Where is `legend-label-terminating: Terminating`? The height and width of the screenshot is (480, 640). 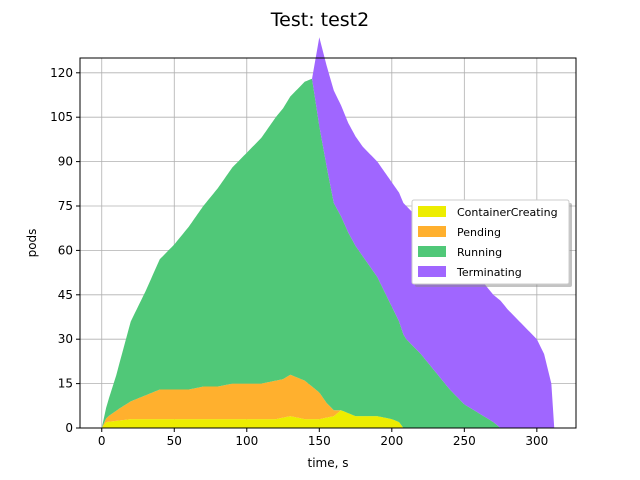 legend-label-terminating: Terminating is located at coordinates (489, 272).